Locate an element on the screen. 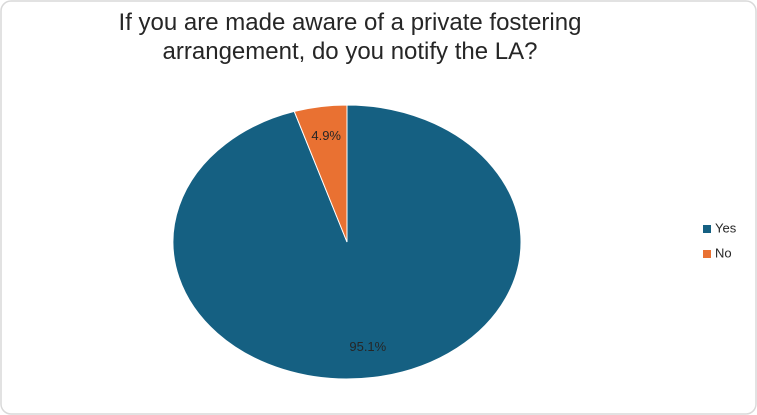 Image resolution: width=757 pixels, height=415 pixels. pie-slice is located at coordinates (320, 173).